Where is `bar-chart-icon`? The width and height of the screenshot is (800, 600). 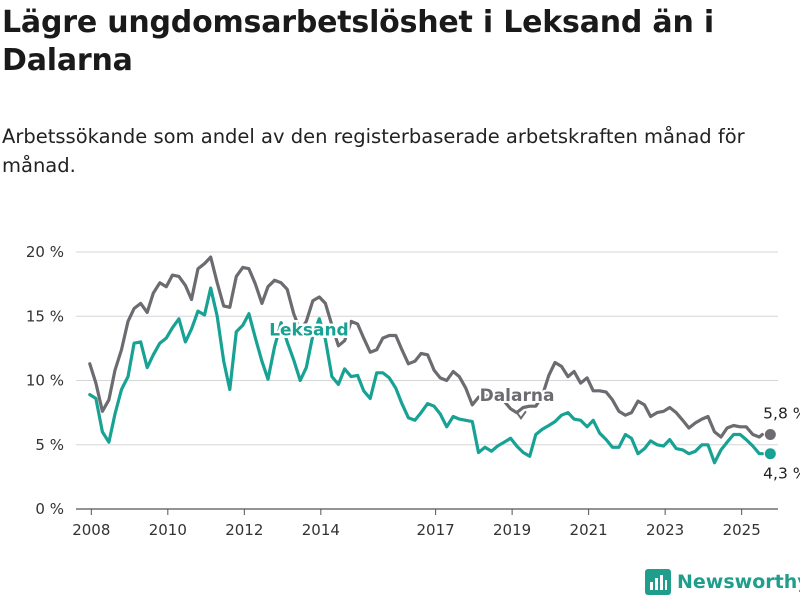 bar-chart-icon is located at coordinates (658, 582).